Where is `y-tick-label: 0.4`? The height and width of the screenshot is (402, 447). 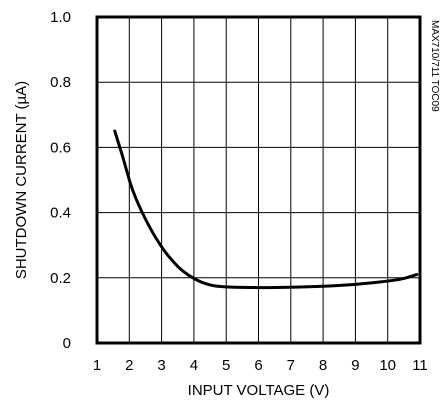
y-tick-label: 0.4 is located at coordinates (60, 213).